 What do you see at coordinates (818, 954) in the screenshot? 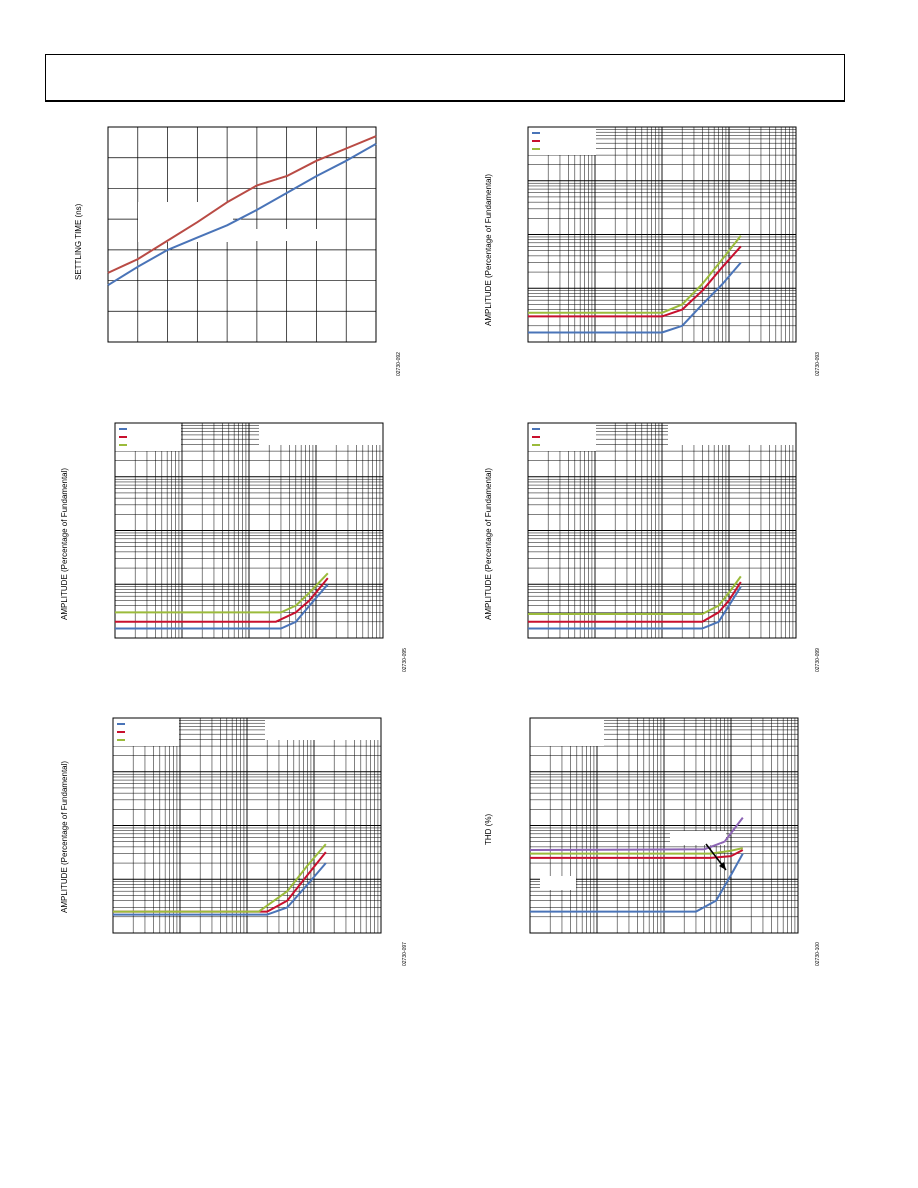
I see `figure-id: 02730-100` at bounding box center [818, 954].